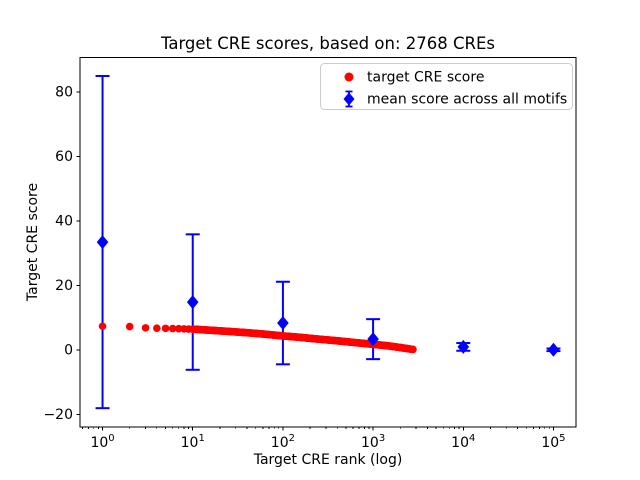 Image resolution: width=640 pixels, height=480 pixels. What do you see at coordinates (64, 157) in the screenshot?
I see `y-tick-label: 60` at bounding box center [64, 157].